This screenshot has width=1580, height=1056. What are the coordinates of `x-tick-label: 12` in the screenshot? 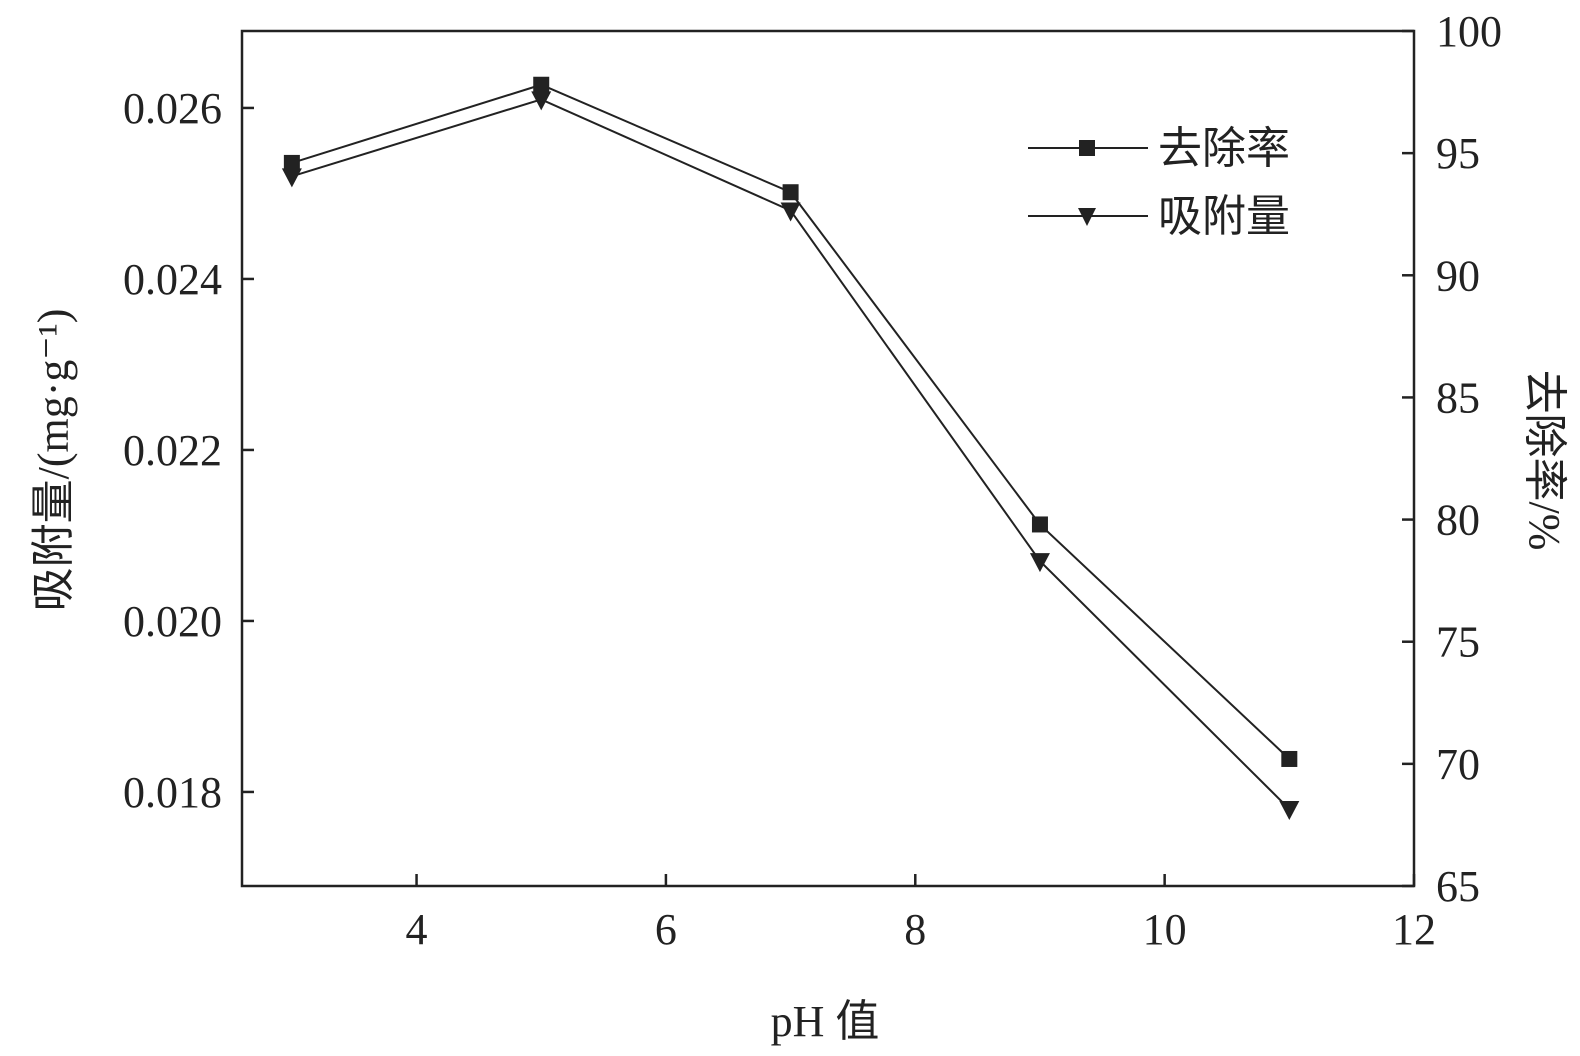 It's located at (1414, 929).